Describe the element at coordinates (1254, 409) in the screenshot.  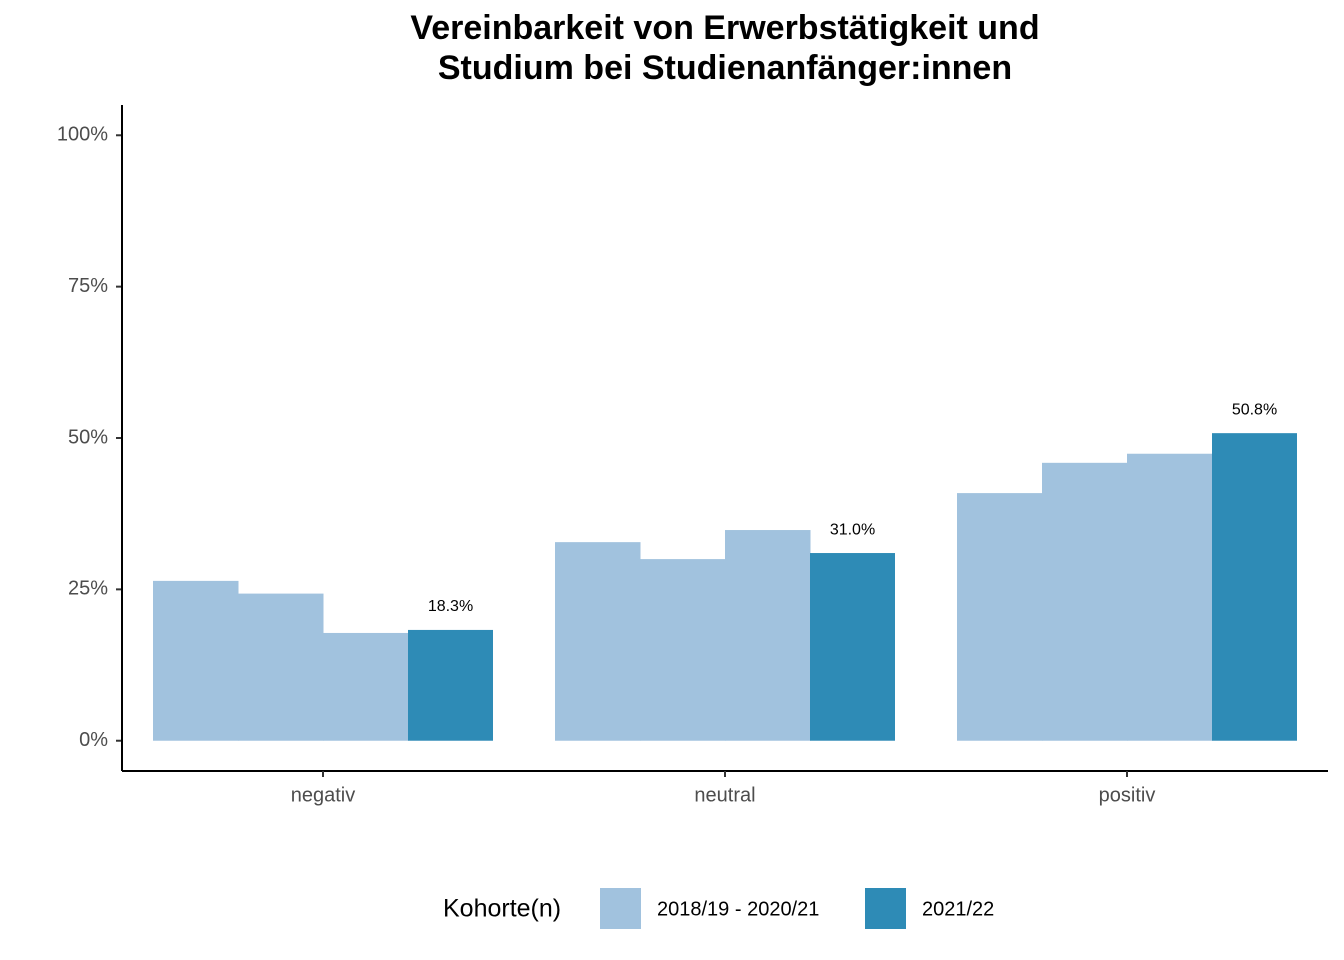
I see `value-label: 50.8%` at that location.